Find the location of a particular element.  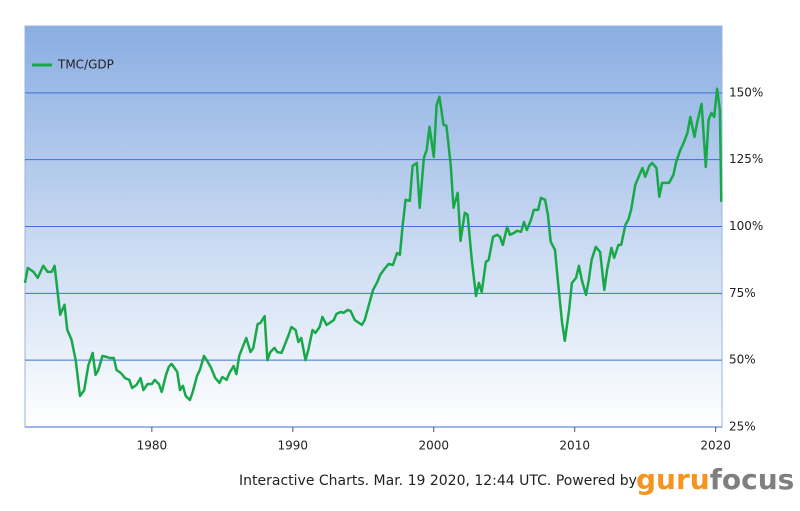

y-tick-label: 75% is located at coordinates (742, 293).